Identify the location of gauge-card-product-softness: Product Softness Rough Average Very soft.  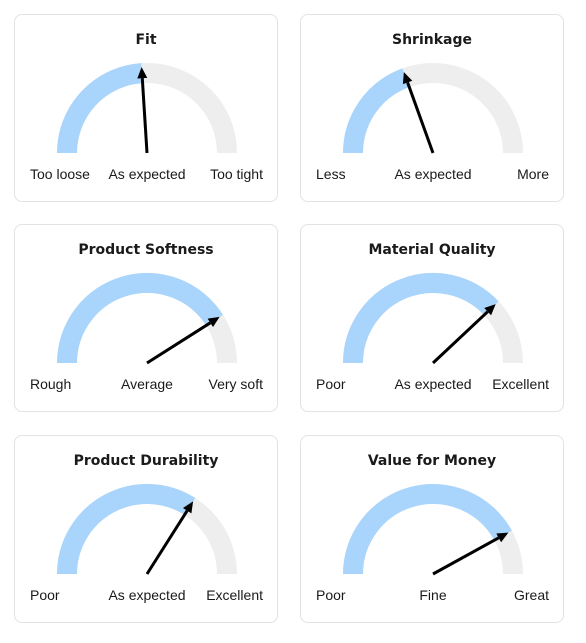
(146, 318).